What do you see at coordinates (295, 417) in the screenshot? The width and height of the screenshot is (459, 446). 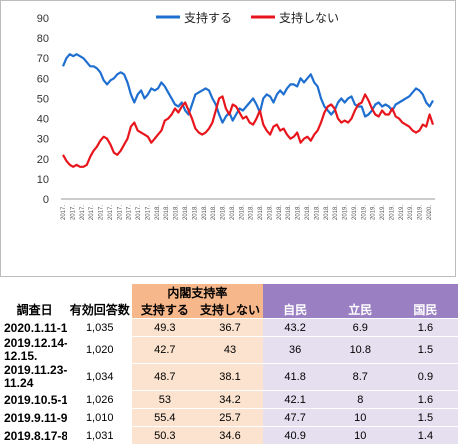 I see `row-ldp: 47.7` at bounding box center [295, 417].